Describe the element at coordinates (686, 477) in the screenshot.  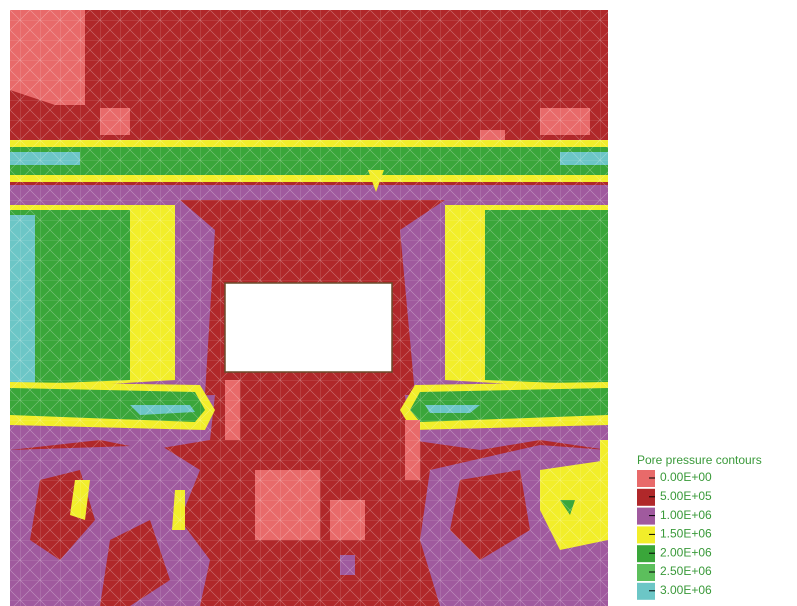
I see `legend-label: 0.00E+00` at that location.